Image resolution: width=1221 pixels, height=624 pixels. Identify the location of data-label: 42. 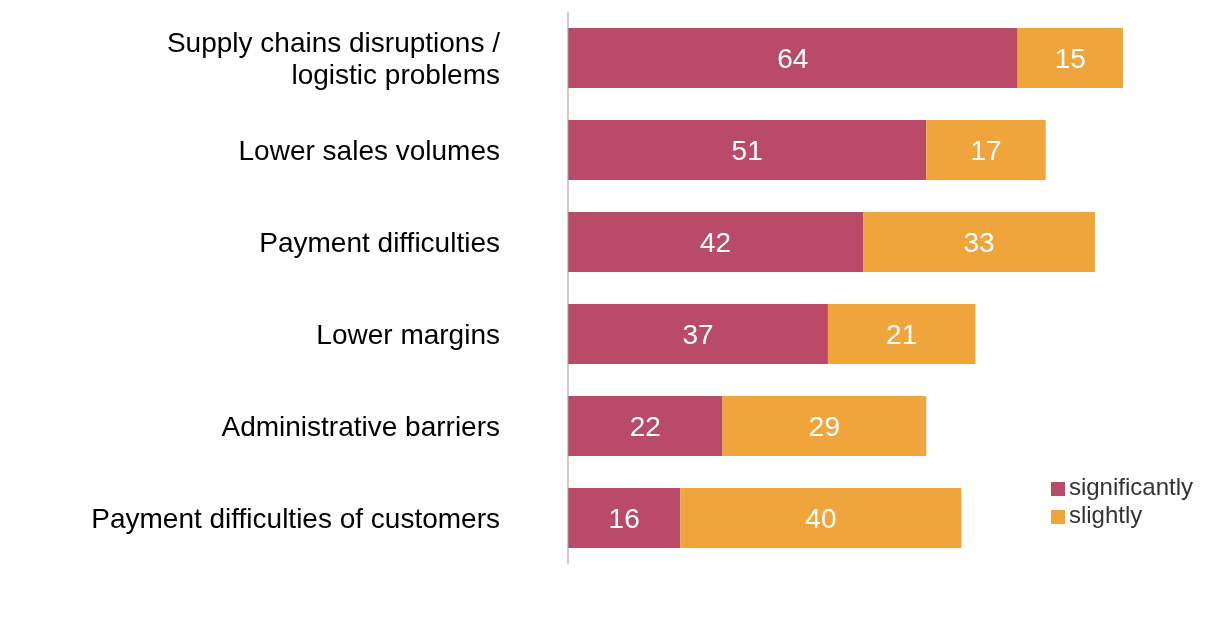
(715, 242).